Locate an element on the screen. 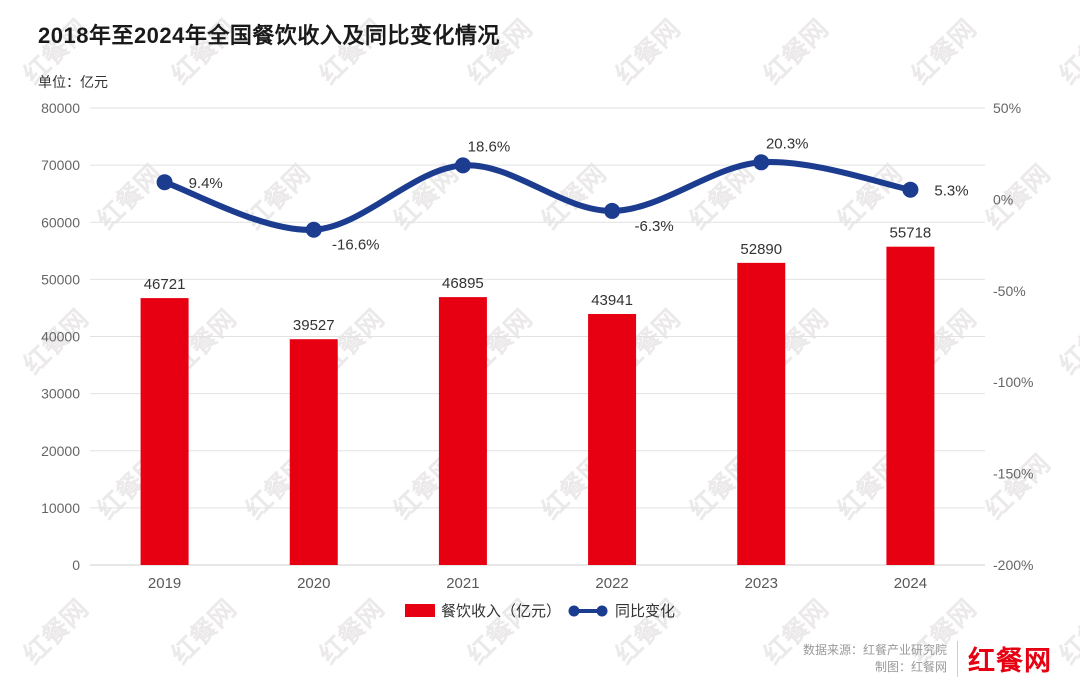 Image resolution: width=1080 pixels, height=690 pixels. bar-2020 is located at coordinates (313, 452).